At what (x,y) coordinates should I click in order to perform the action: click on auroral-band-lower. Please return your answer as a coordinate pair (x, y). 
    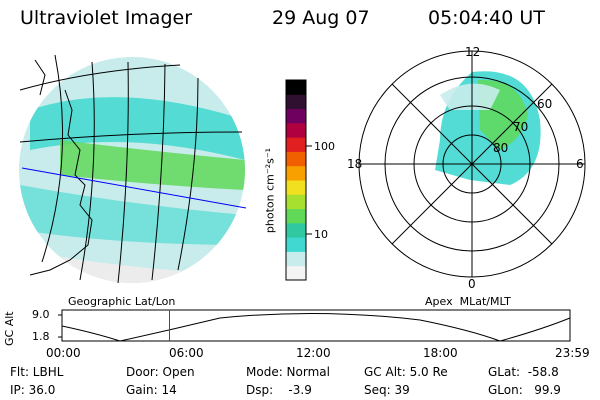
    Looking at the image, I should click on (132, 215).